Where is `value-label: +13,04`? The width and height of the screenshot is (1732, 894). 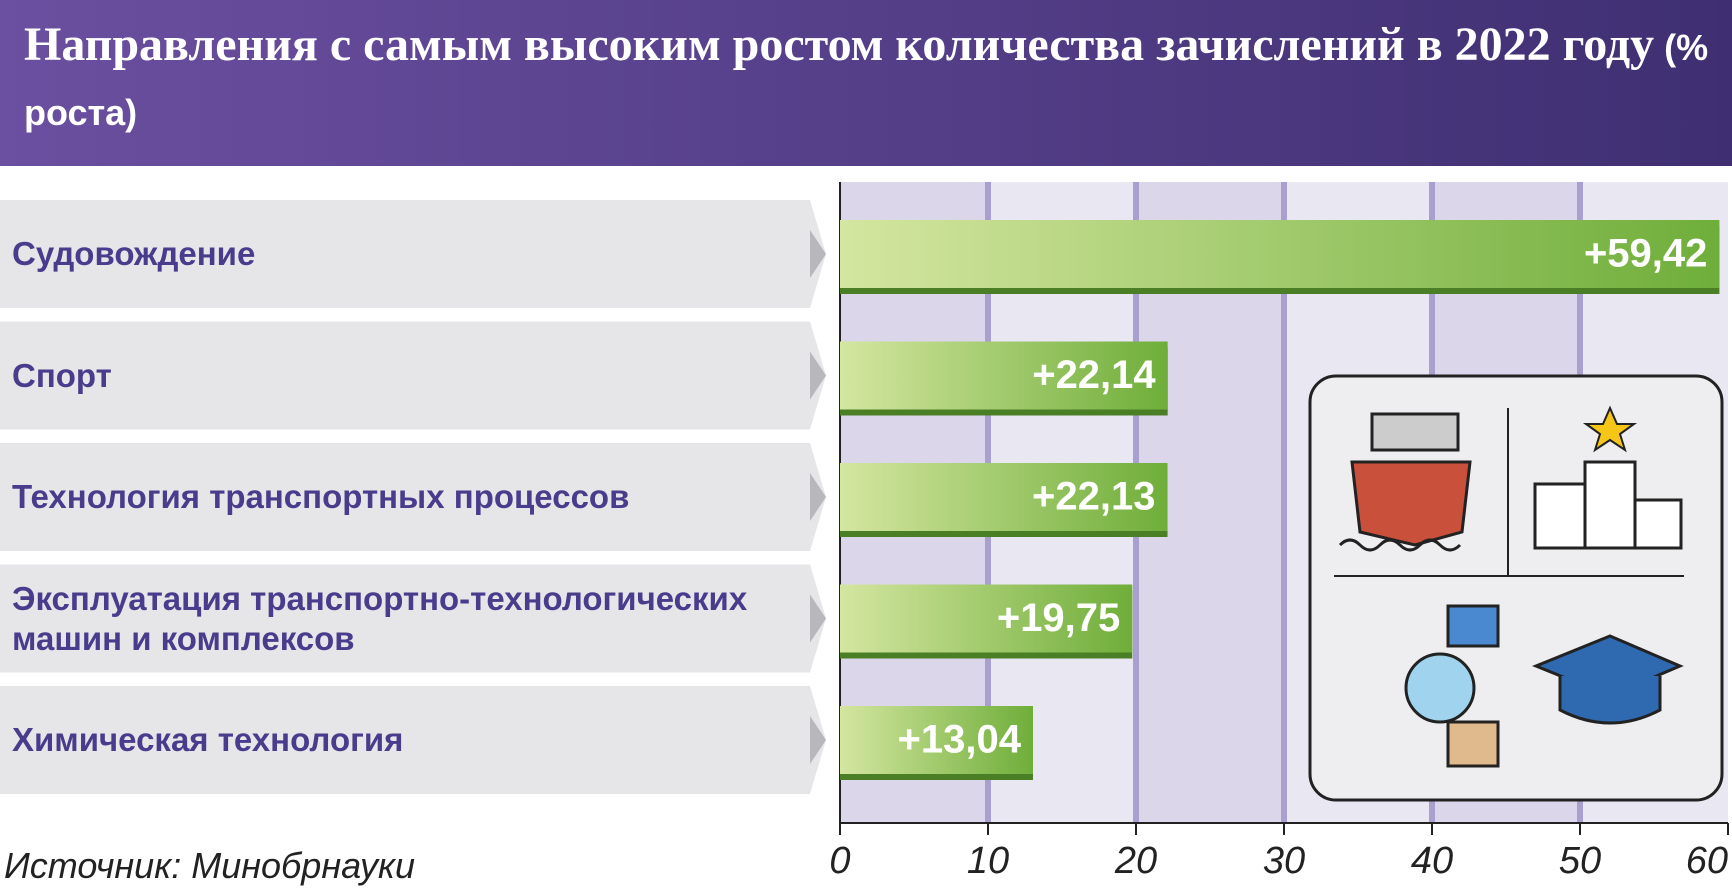 value-label: +13,04 is located at coordinates (960, 740).